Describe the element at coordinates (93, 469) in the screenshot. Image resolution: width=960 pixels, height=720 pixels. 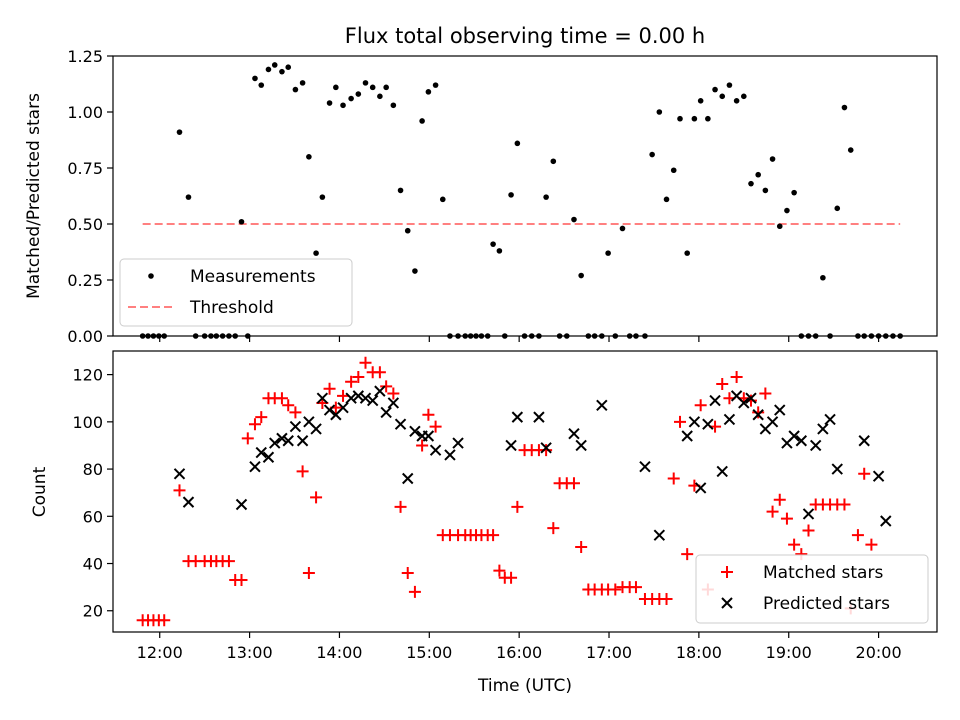
I see `bottom-y-tick-label: 80` at that location.